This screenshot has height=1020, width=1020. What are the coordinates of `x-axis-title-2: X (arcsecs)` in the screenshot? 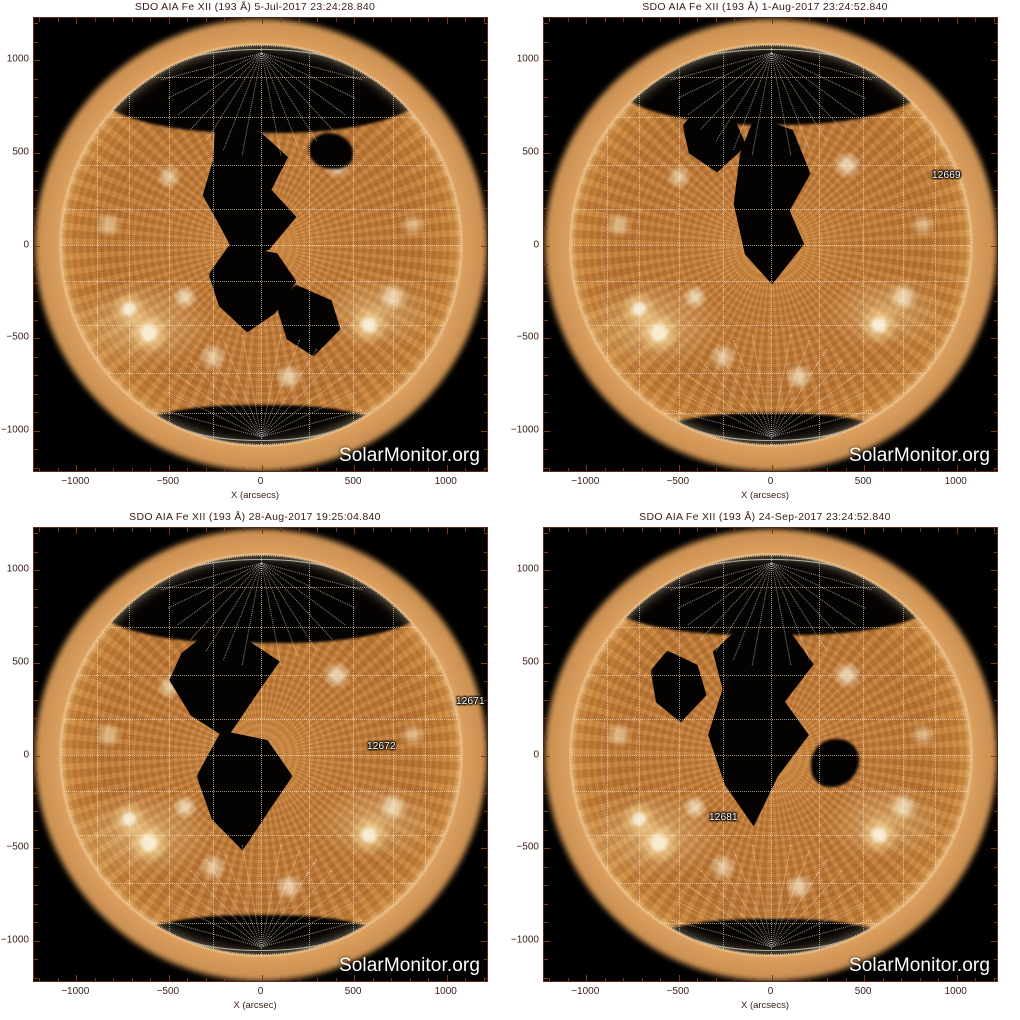 It's located at (765, 495).